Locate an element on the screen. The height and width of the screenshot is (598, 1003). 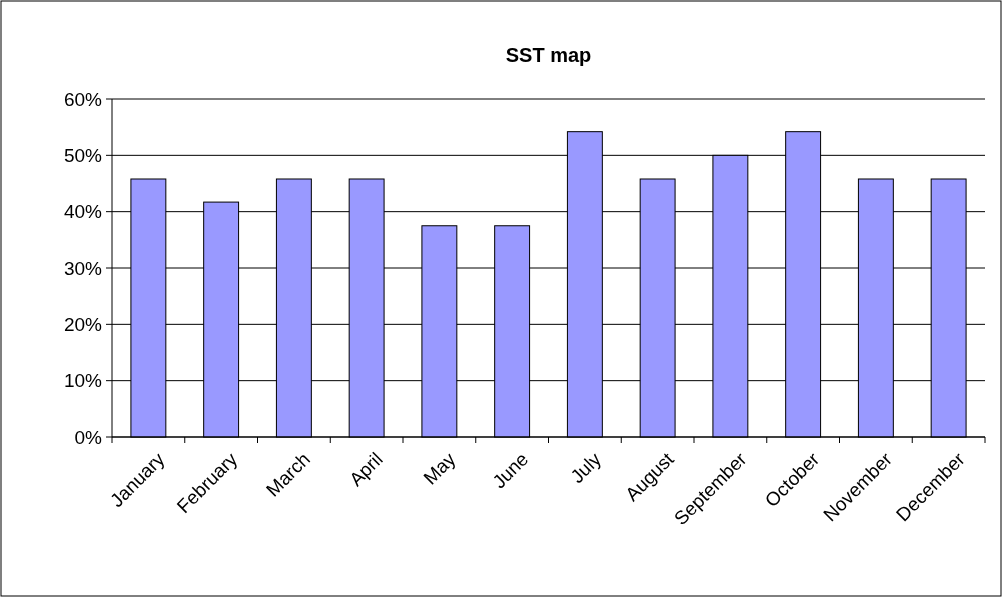
y-tick-label: 40% is located at coordinates (83, 212).